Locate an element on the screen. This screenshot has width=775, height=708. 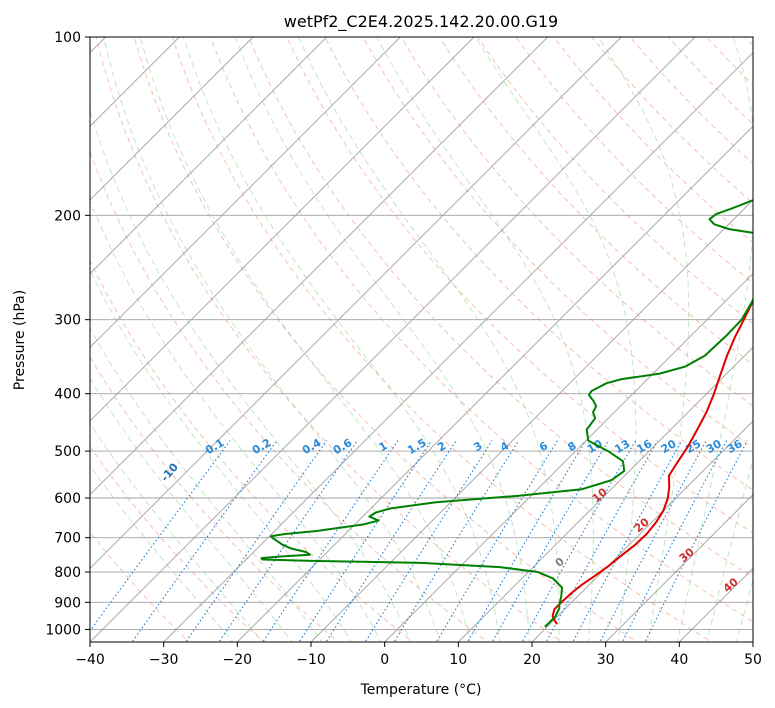
y-tick-label: 200 is located at coordinates (67, 216).